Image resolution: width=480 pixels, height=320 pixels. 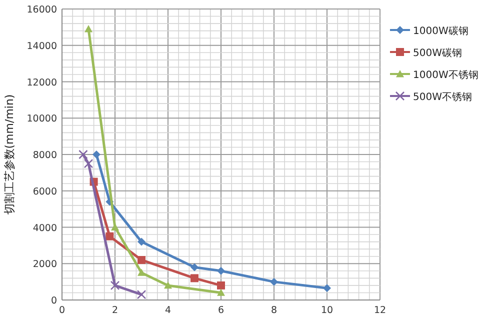 I want to click on legend-label: 500W不锈钢, so click(x=442, y=97).